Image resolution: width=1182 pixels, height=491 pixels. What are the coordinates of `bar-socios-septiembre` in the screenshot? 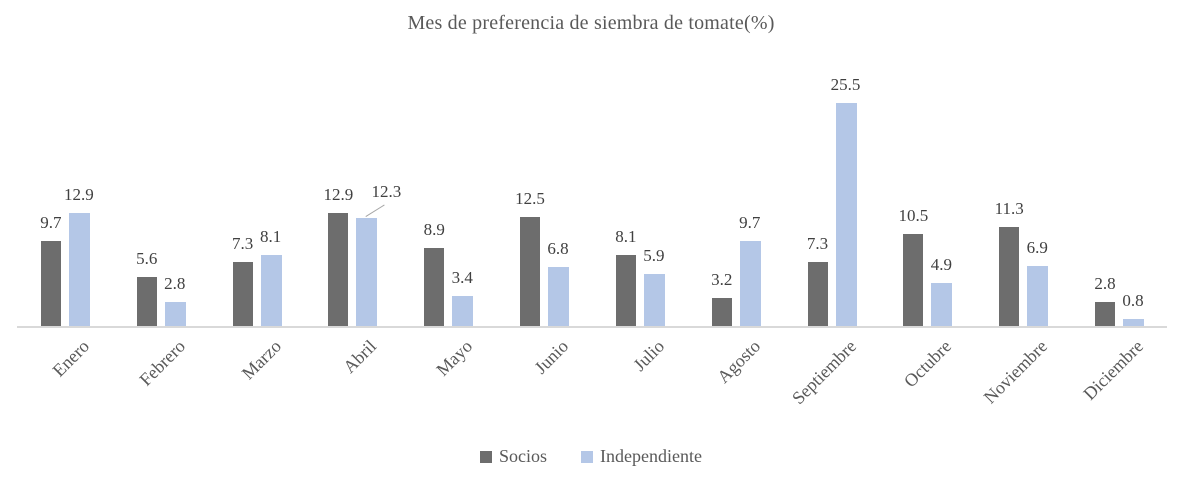 It's located at (817, 294).